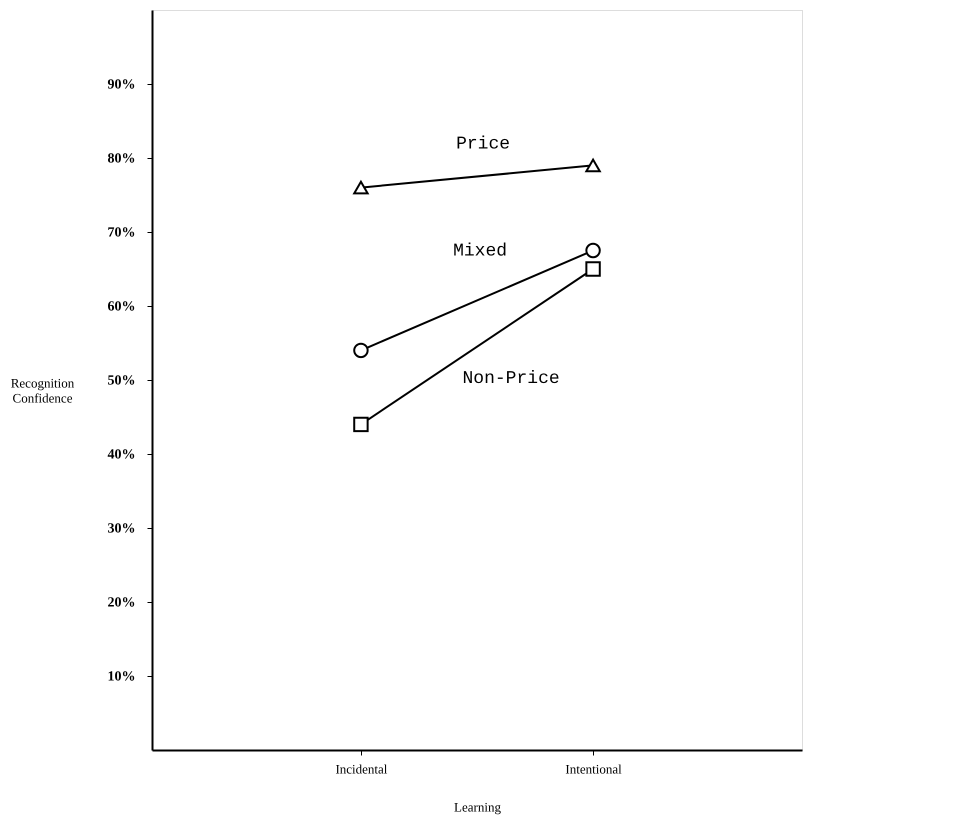  Describe the element at coordinates (122, 85) in the screenshot. I see `y-tick-label: 90%` at that location.